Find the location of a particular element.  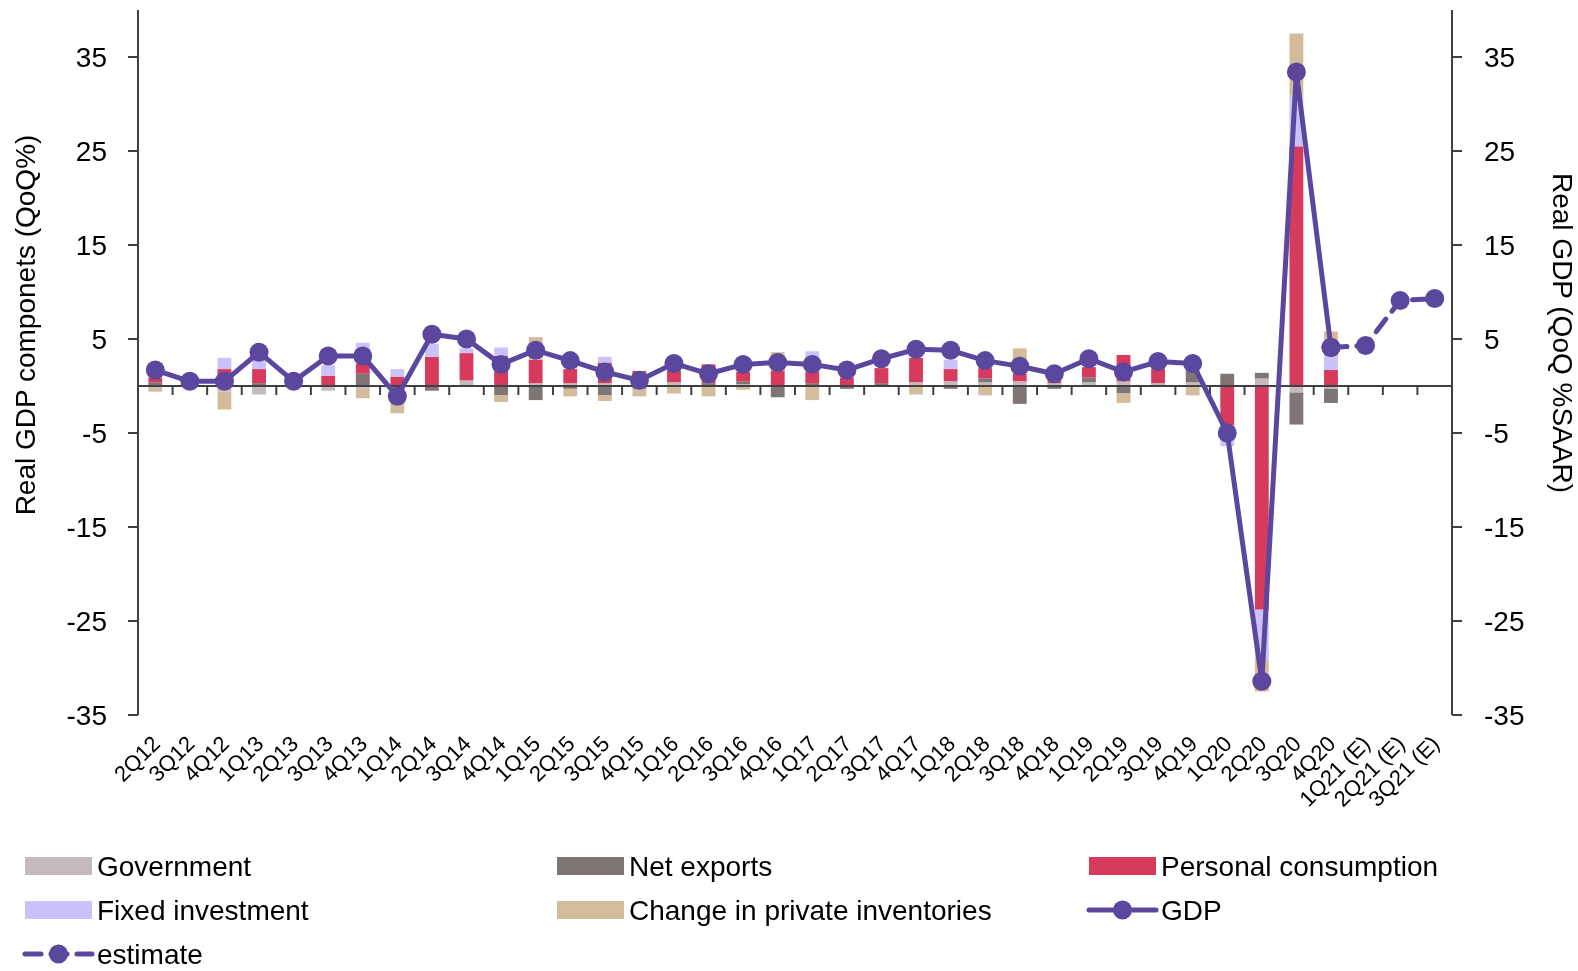

y2-tick-label: -25 is located at coordinates (1504, 621).